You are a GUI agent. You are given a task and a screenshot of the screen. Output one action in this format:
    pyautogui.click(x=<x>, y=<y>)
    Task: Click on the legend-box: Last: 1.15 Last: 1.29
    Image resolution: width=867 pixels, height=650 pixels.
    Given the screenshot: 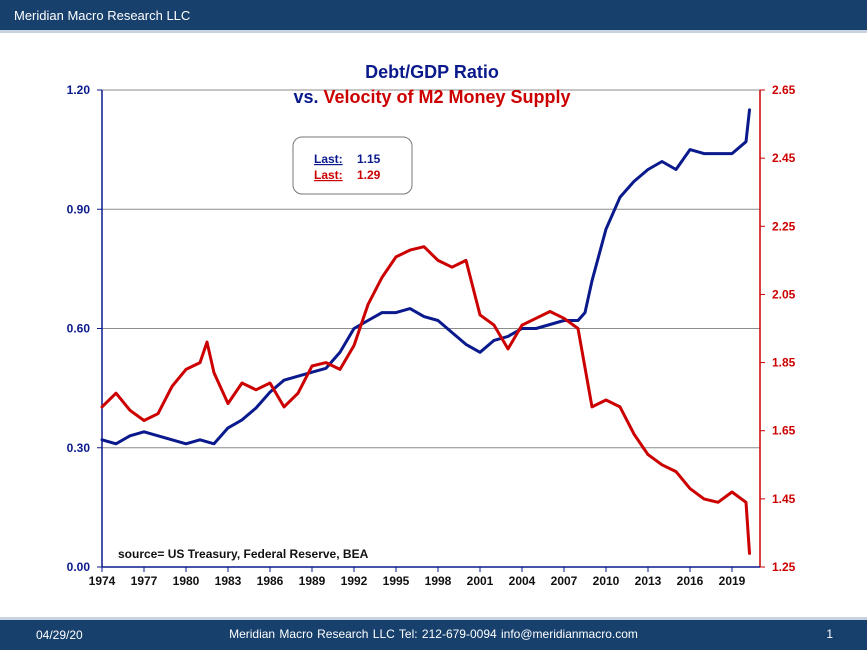 What is the action you would take?
    pyautogui.click(x=352, y=165)
    